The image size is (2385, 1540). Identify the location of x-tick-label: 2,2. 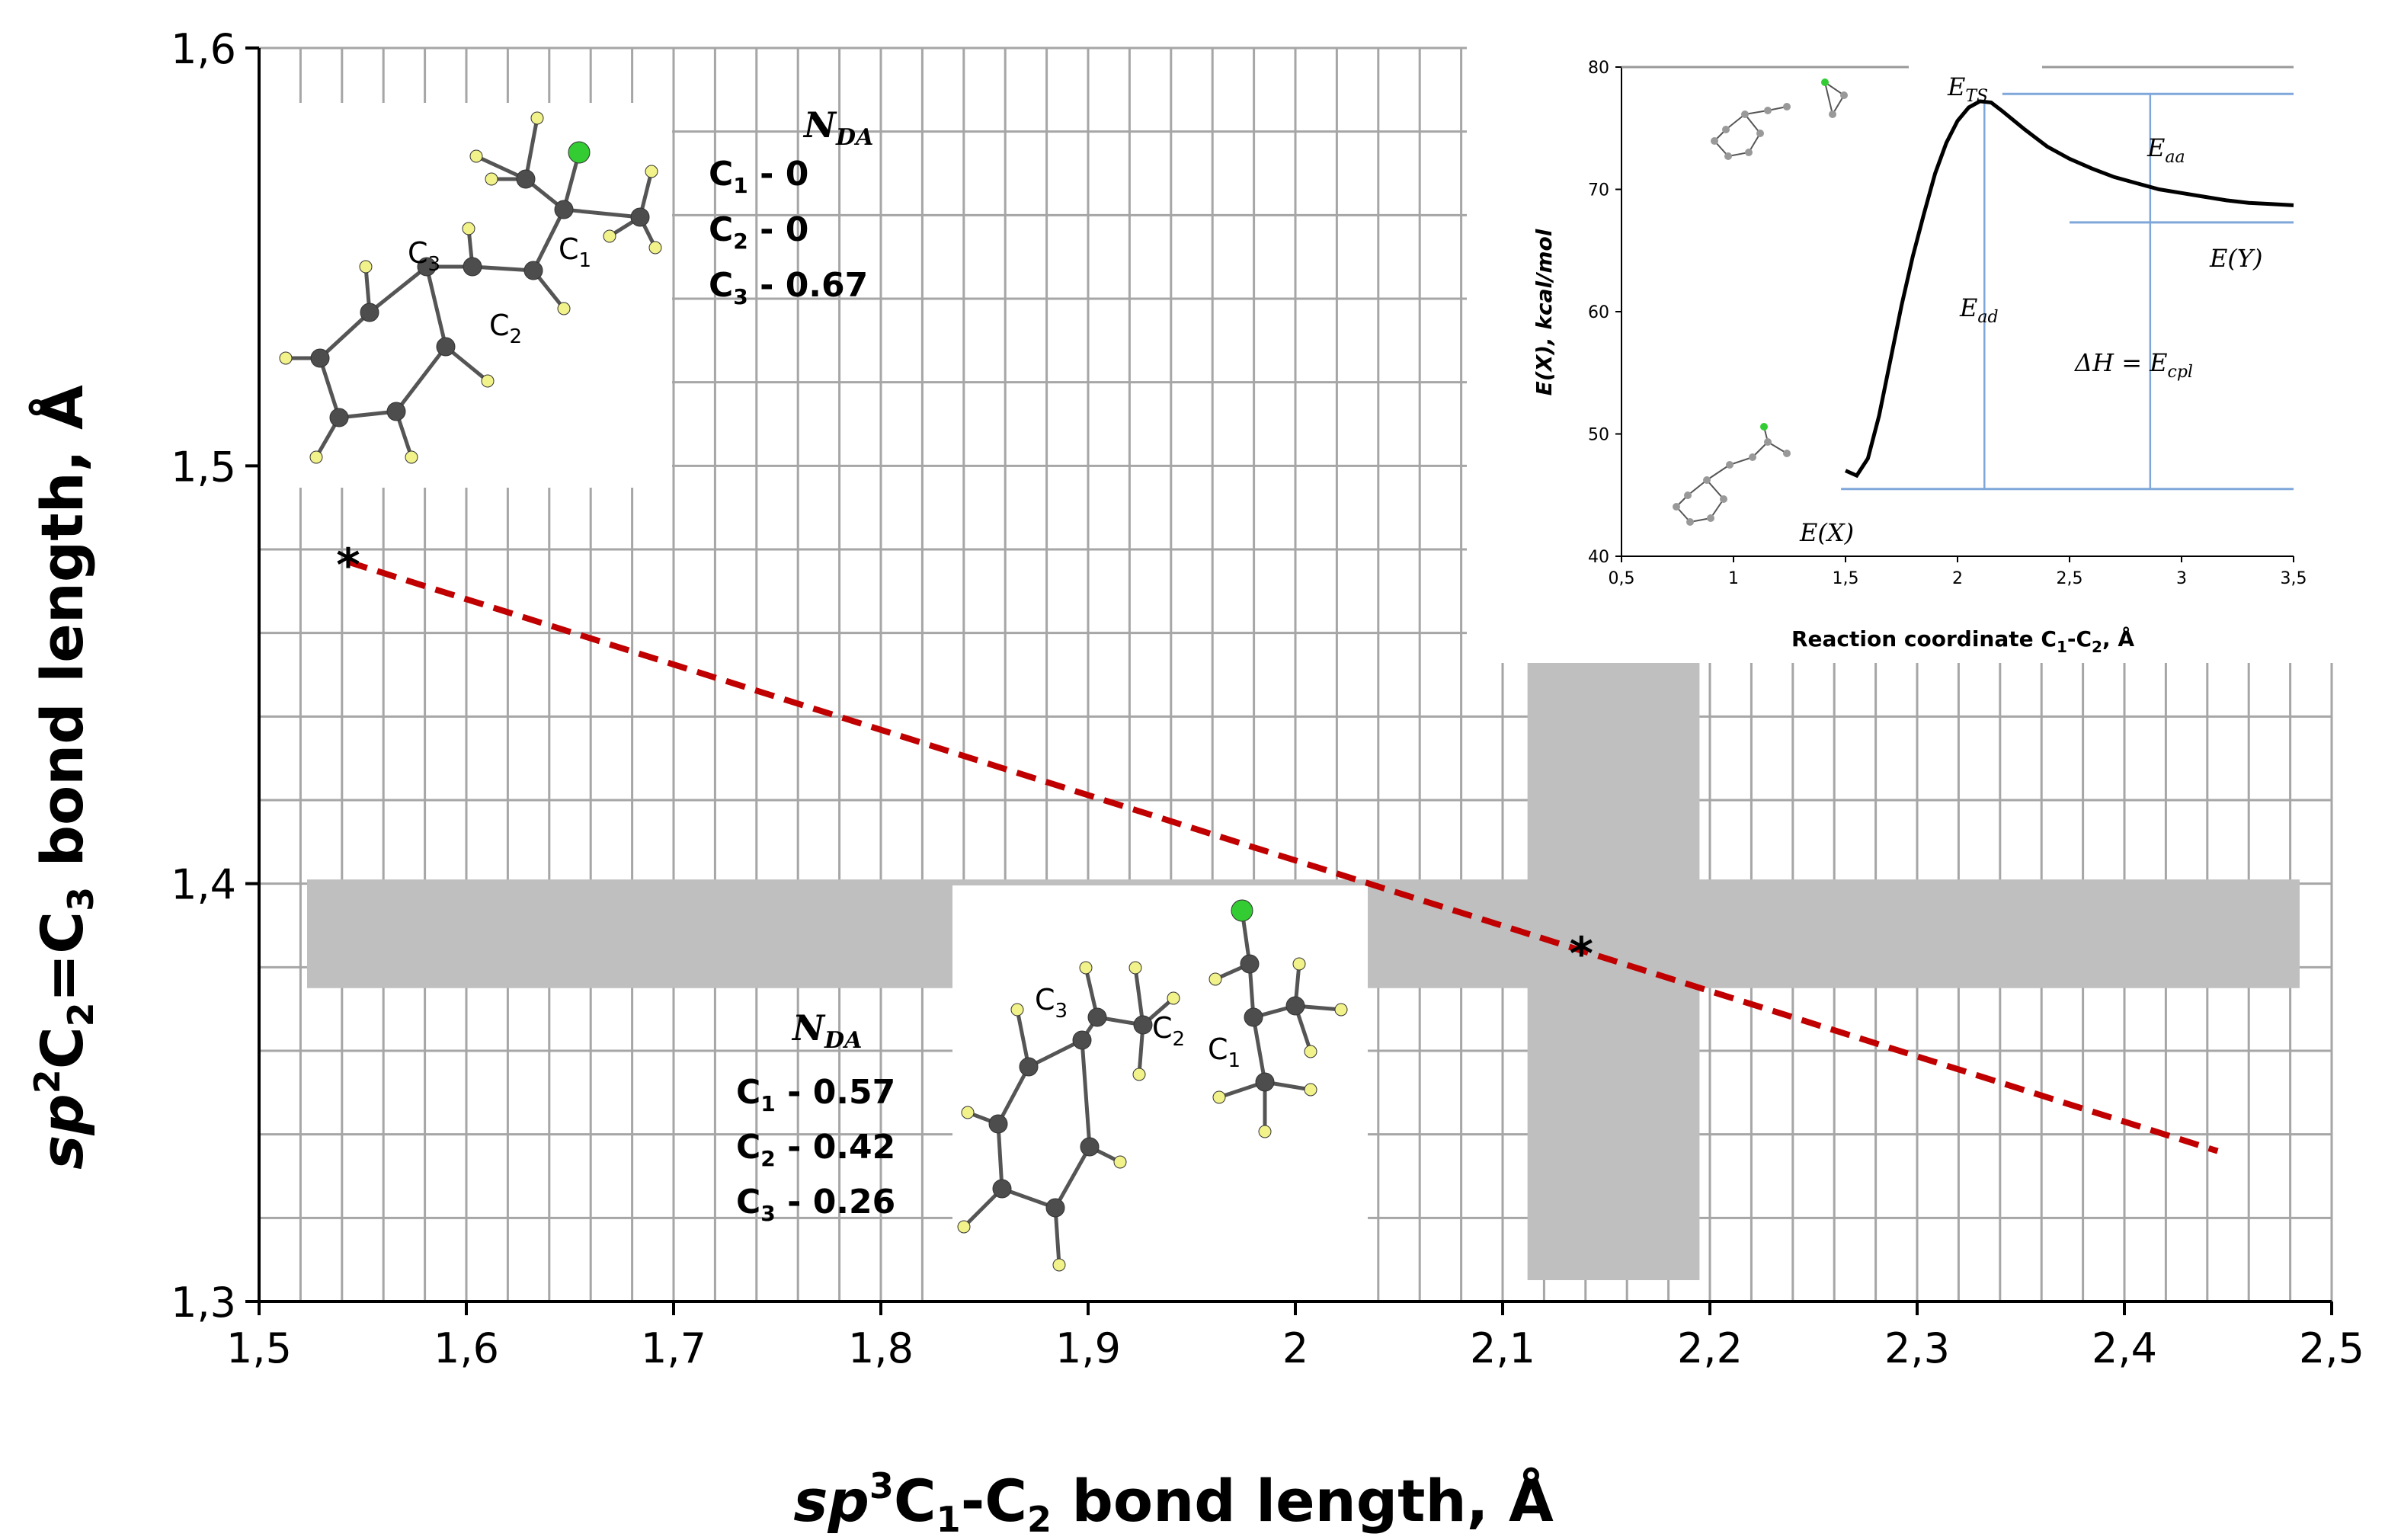
(1710, 1348).